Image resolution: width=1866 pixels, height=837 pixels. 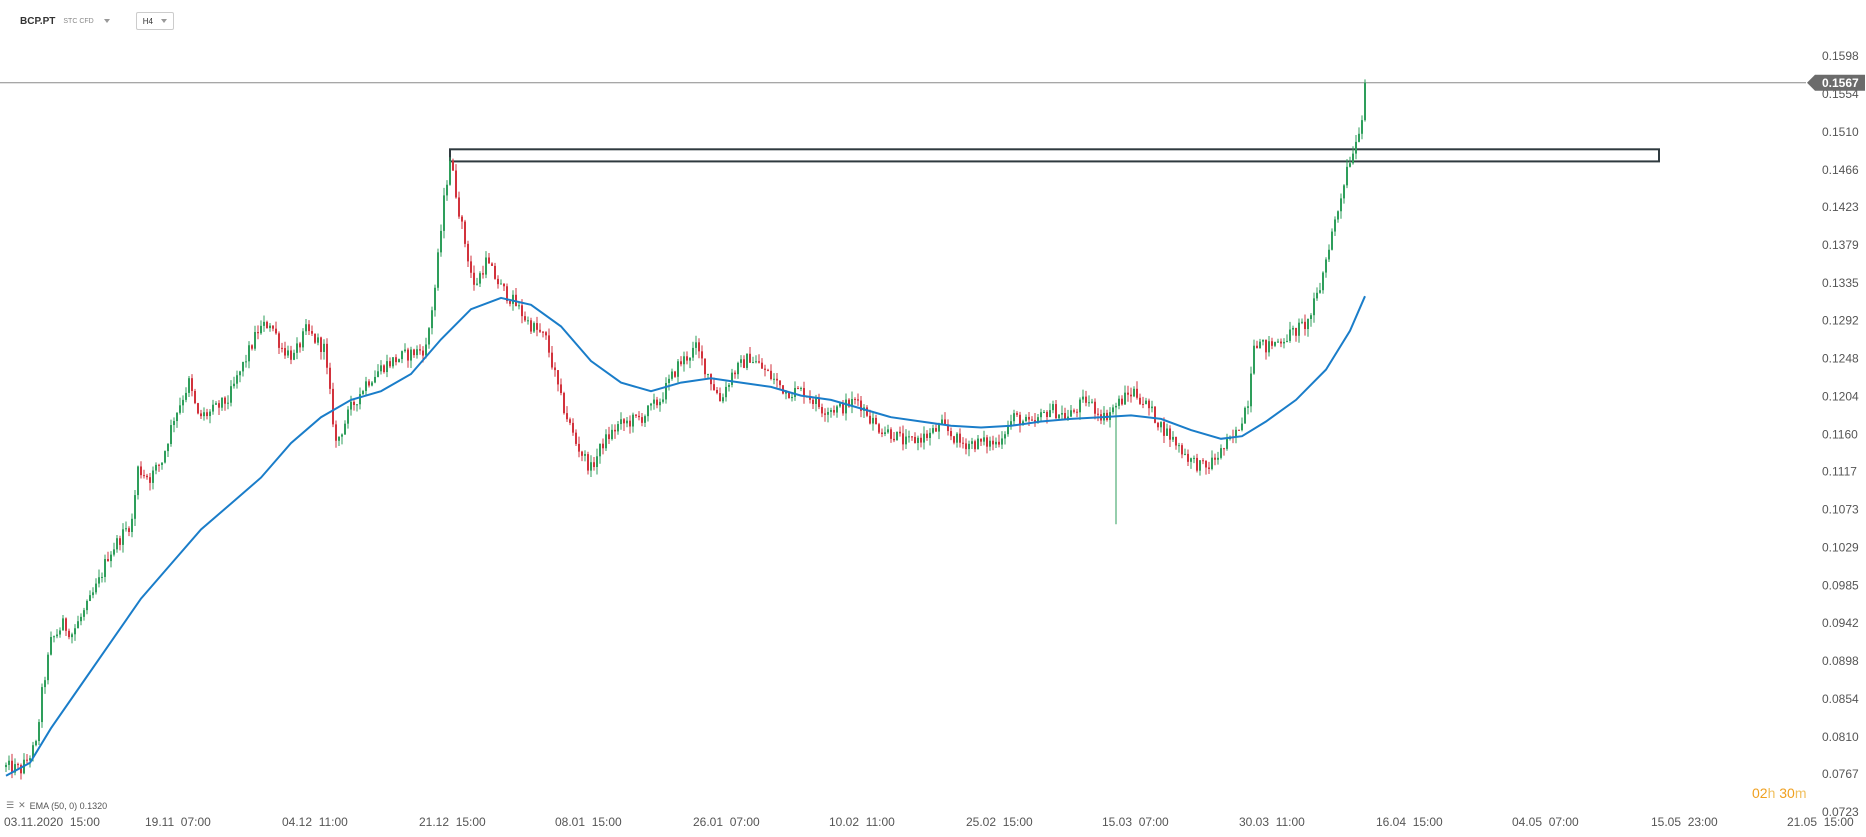 I want to click on y-tick-label: 0.0898, so click(x=1840, y=661).